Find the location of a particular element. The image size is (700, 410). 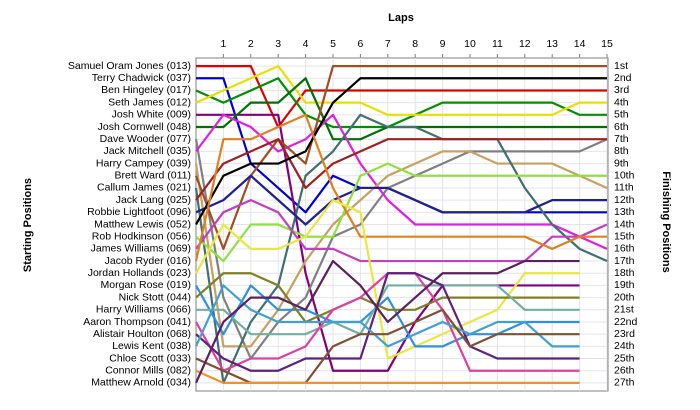

y2-tick-label: 20th is located at coordinates (624, 297).